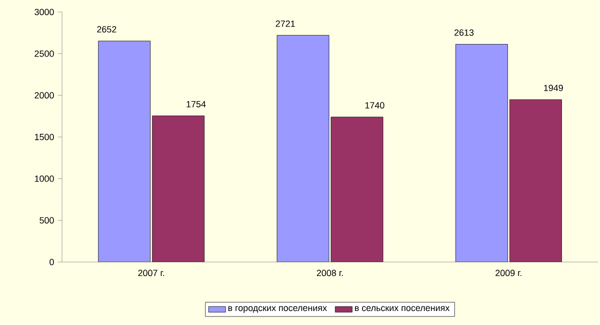 Image resolution: width=600 pixels, height=325 pixels. Describe the element at coordinates (44, 12) in the screenshot. I see `y-tick-label: 3000` at that location.